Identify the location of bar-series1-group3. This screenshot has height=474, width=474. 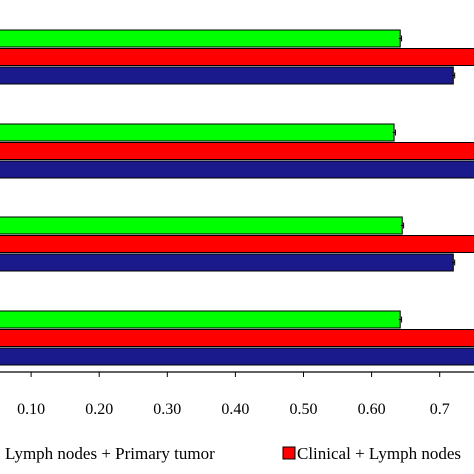
(201, 225).